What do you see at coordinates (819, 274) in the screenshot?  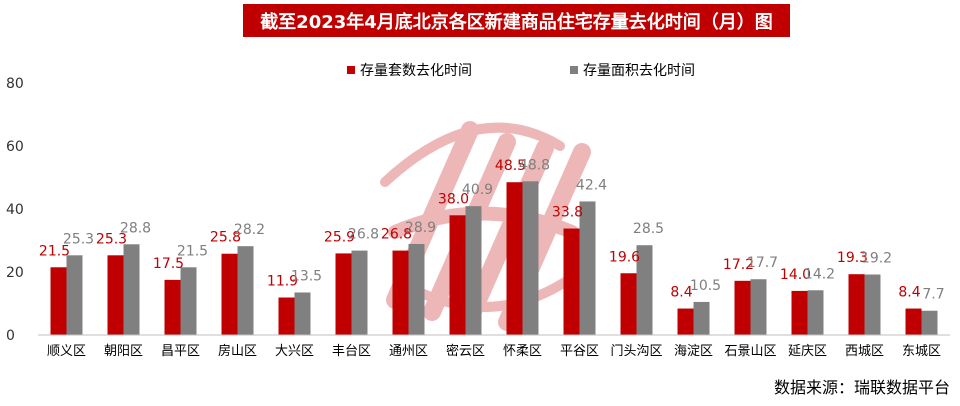 I see `data-label-series-2: 14.2` at bounding box center [819, 274].